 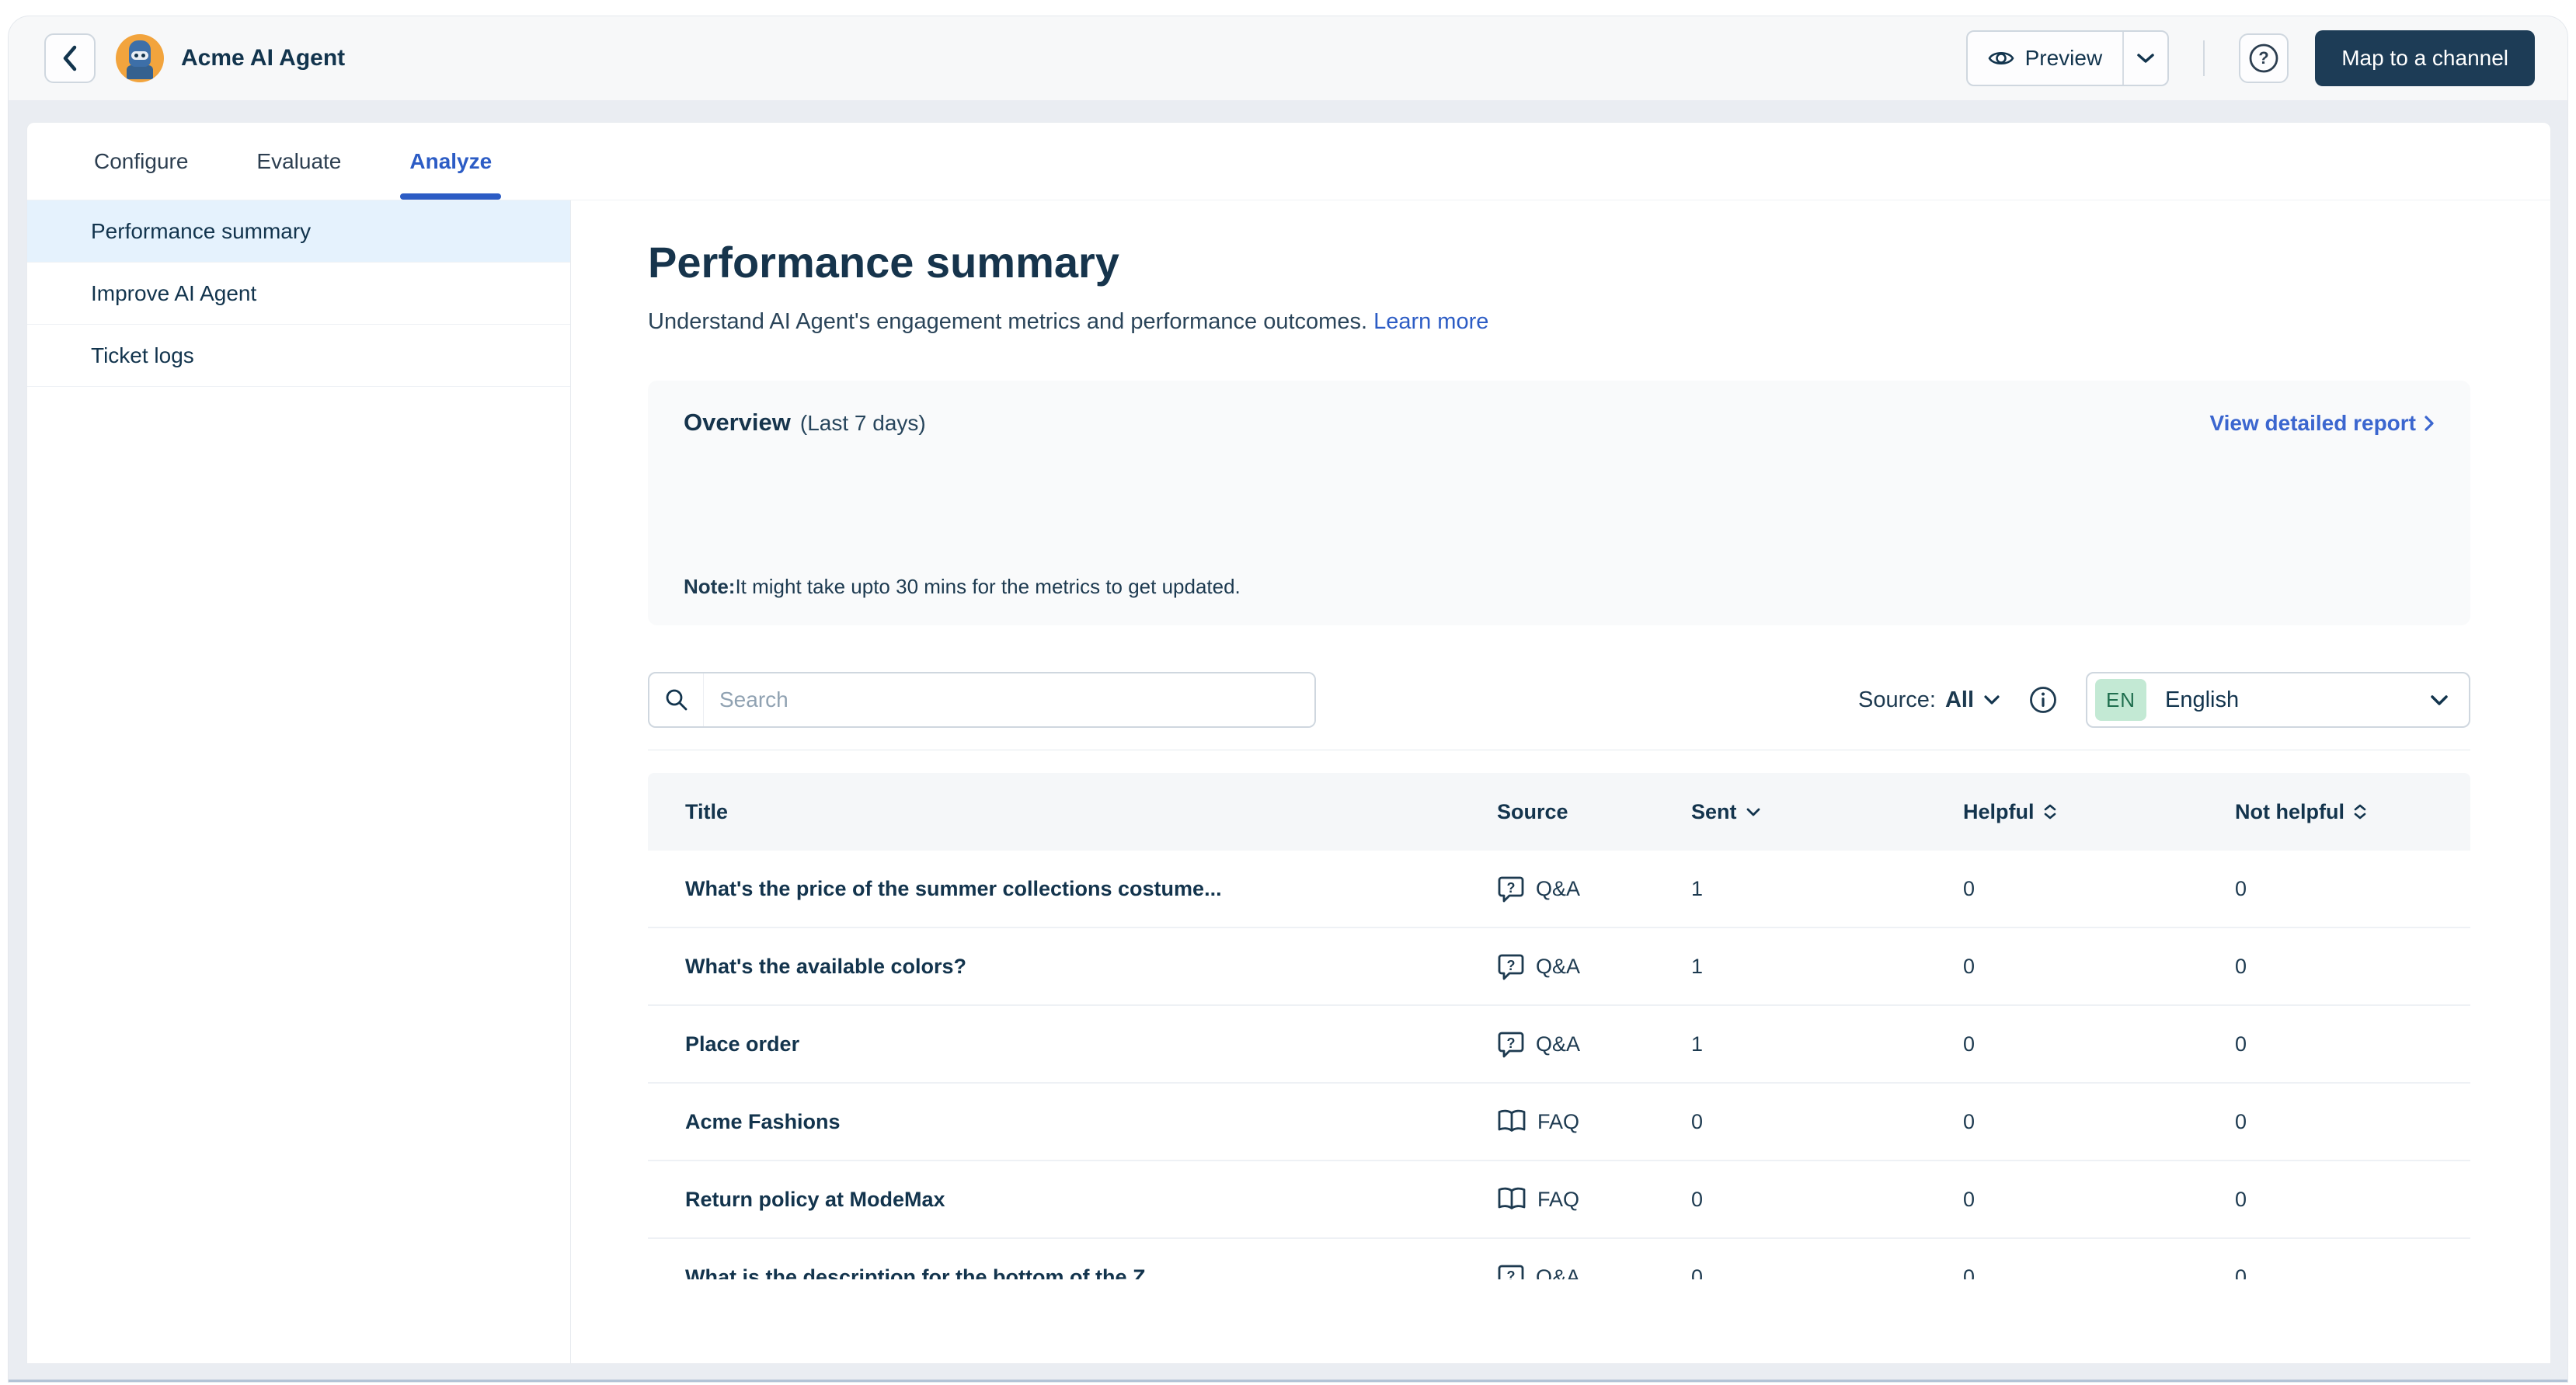 What do you see at coordinates (1753, 812) in the screenshot?
I see `sort-desc-icon` at bounding box center [1753, 812].